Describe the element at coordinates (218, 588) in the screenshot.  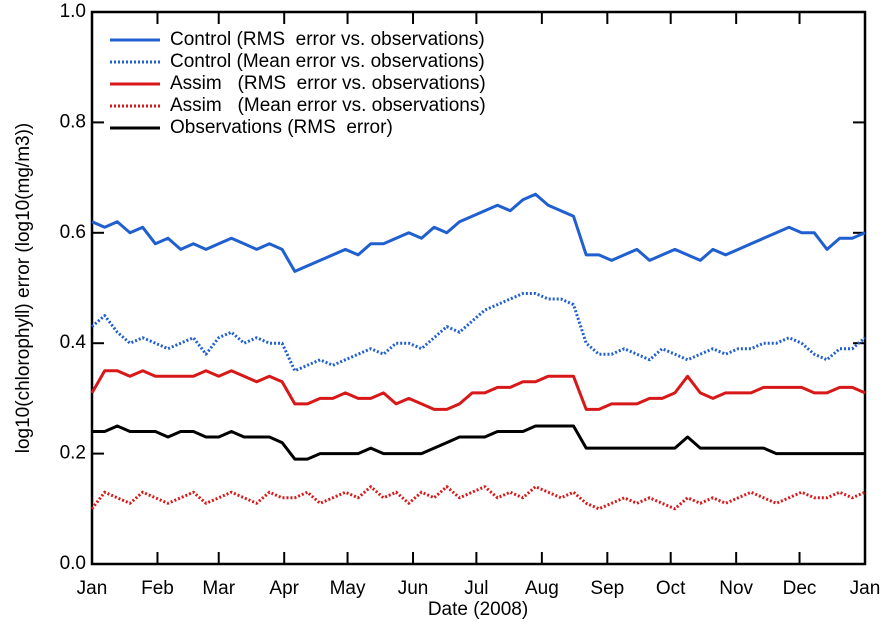
I see `x-tick-label: Mar` at that location.